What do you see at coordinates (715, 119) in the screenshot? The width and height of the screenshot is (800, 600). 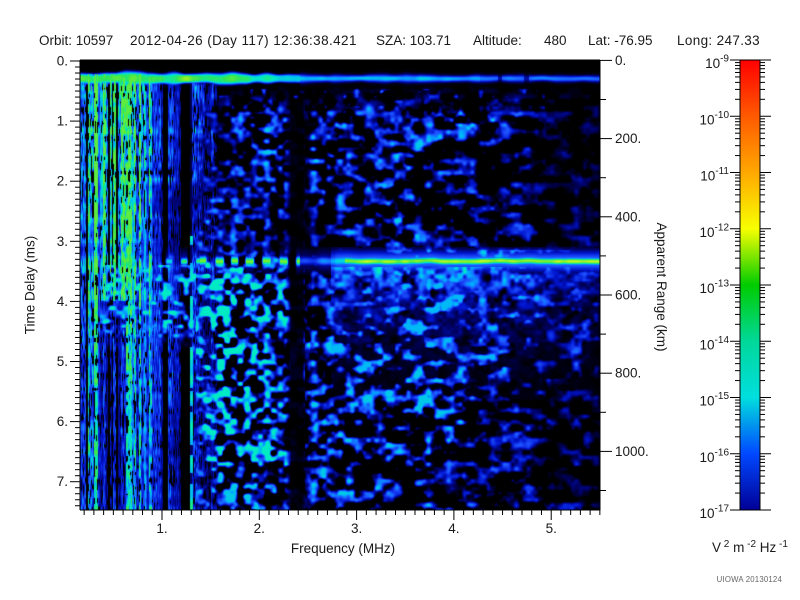 I see `svg-text: 10-10` at bounding box center [715, 119].